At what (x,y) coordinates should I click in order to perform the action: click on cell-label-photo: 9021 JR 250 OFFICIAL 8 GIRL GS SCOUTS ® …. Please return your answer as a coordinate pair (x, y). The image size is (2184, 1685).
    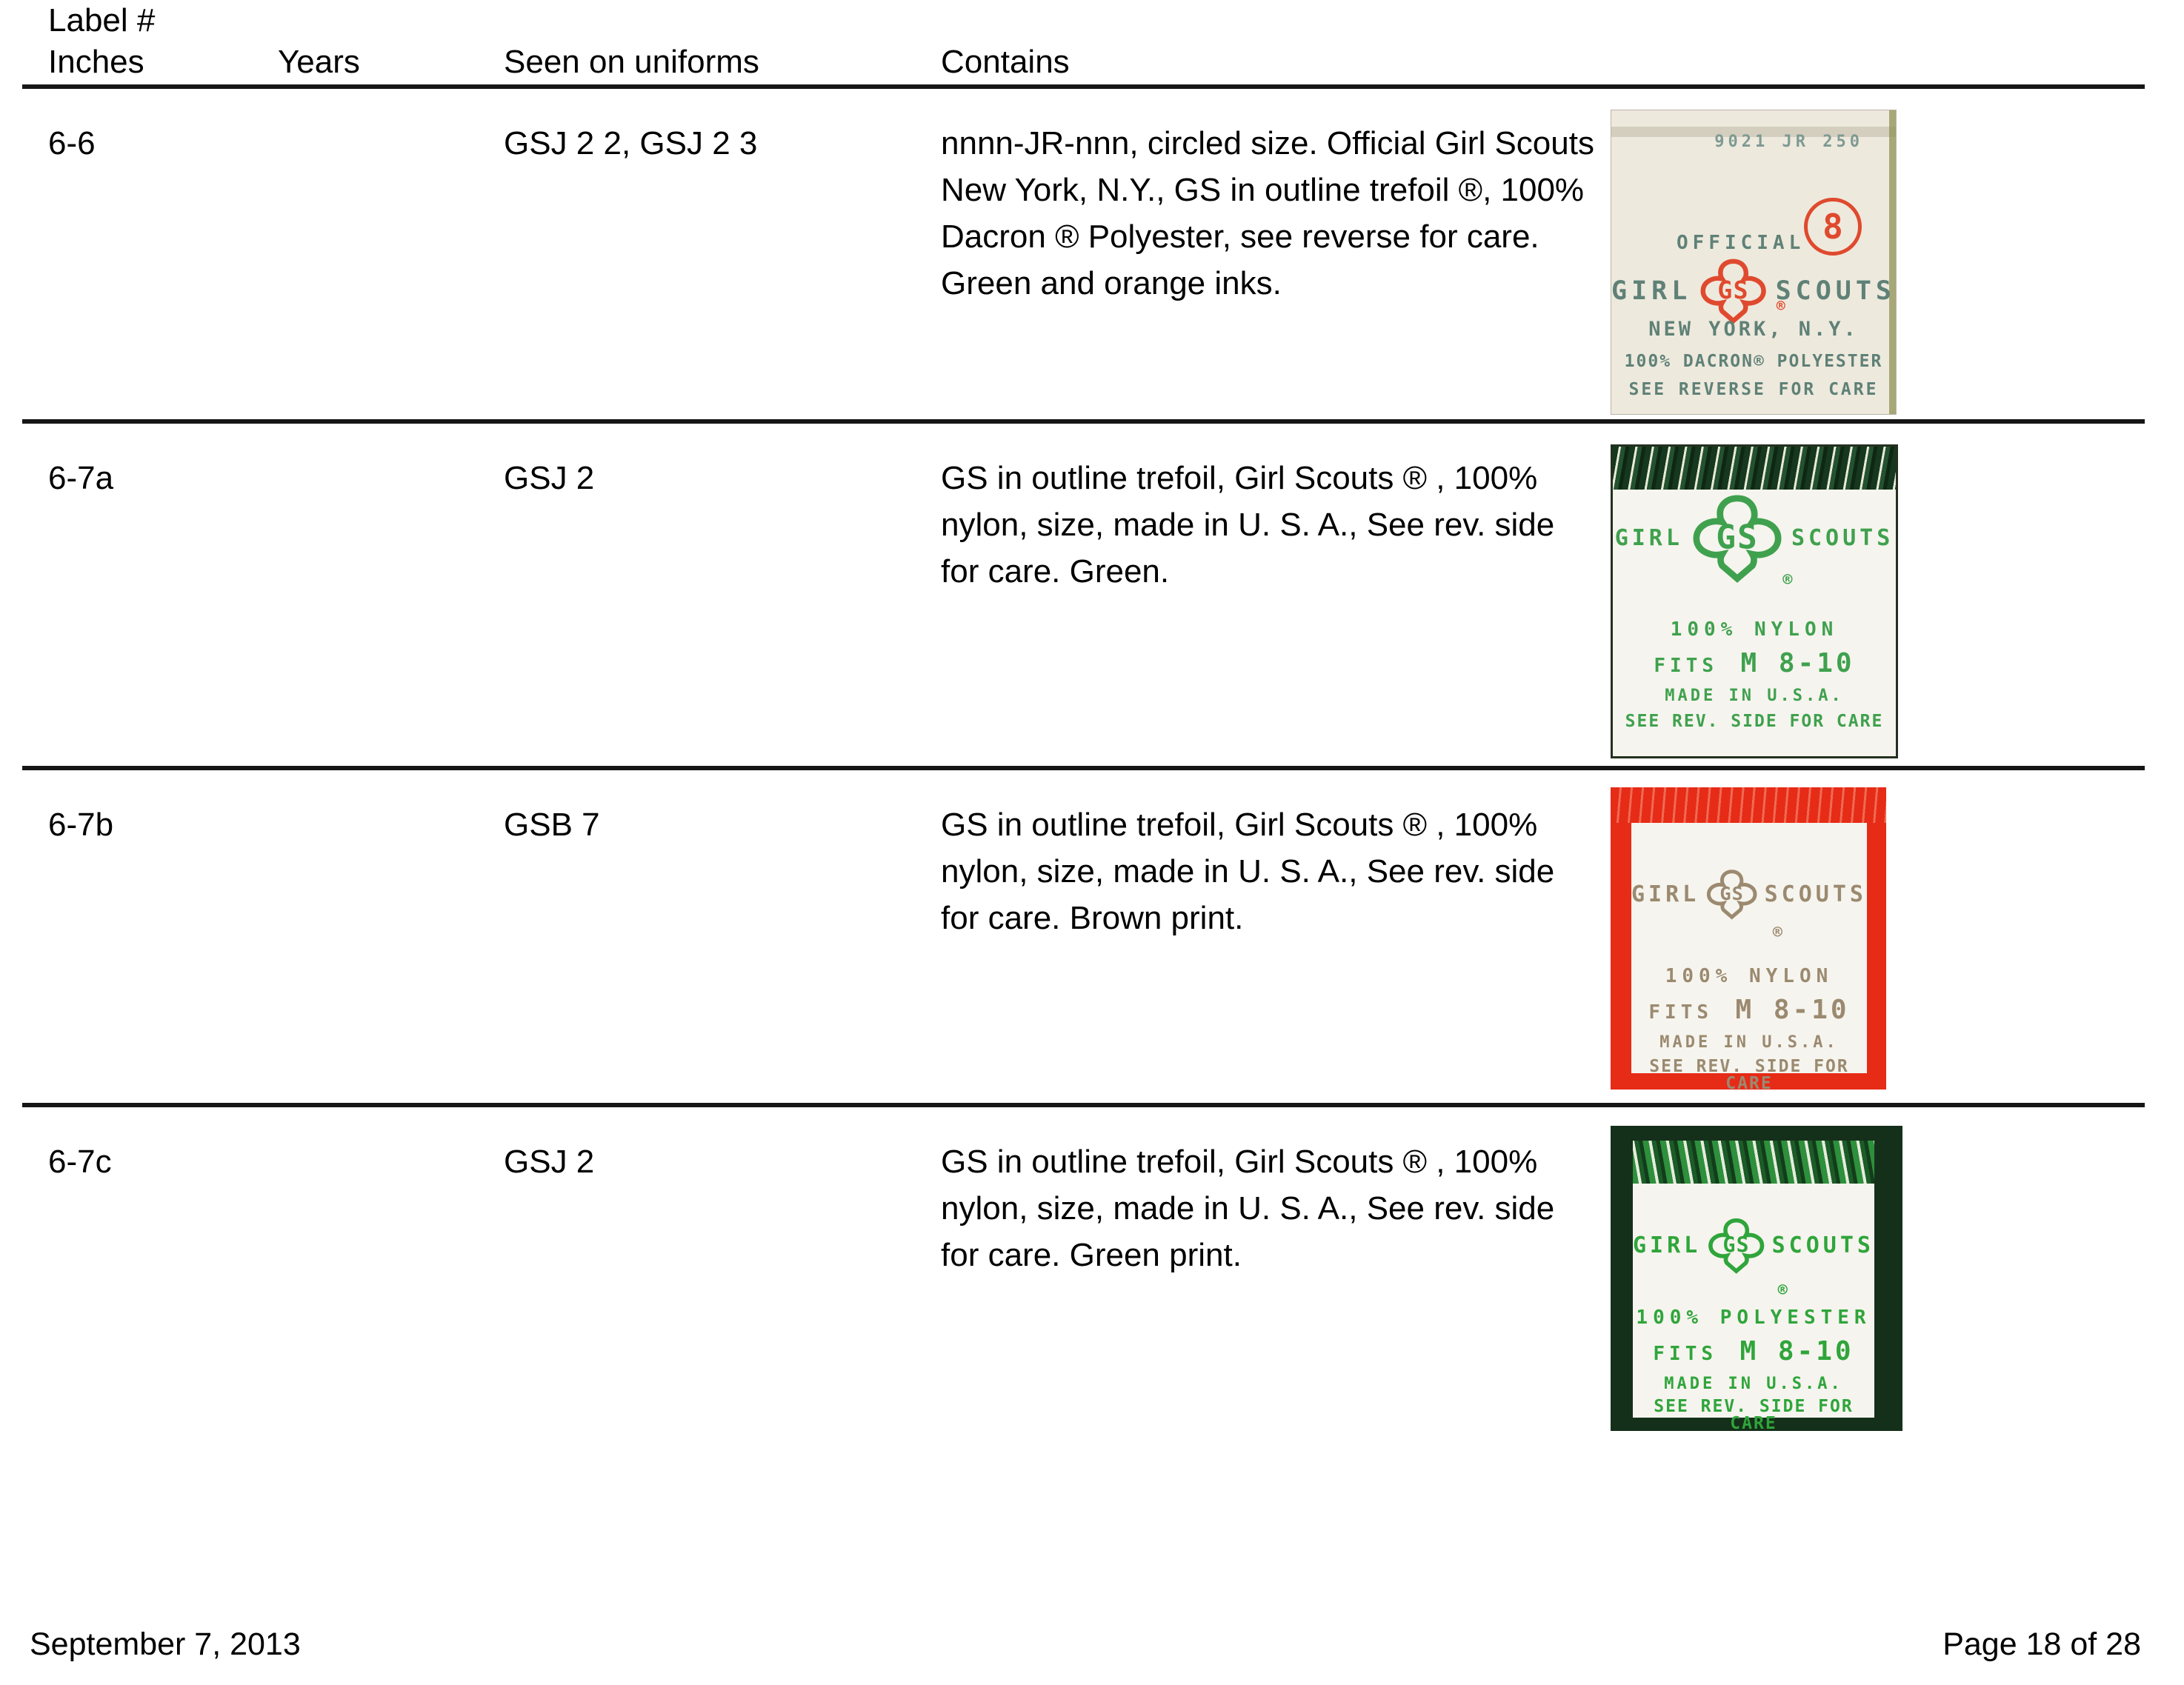
    Looking at the image, I should click on (1878, 254).